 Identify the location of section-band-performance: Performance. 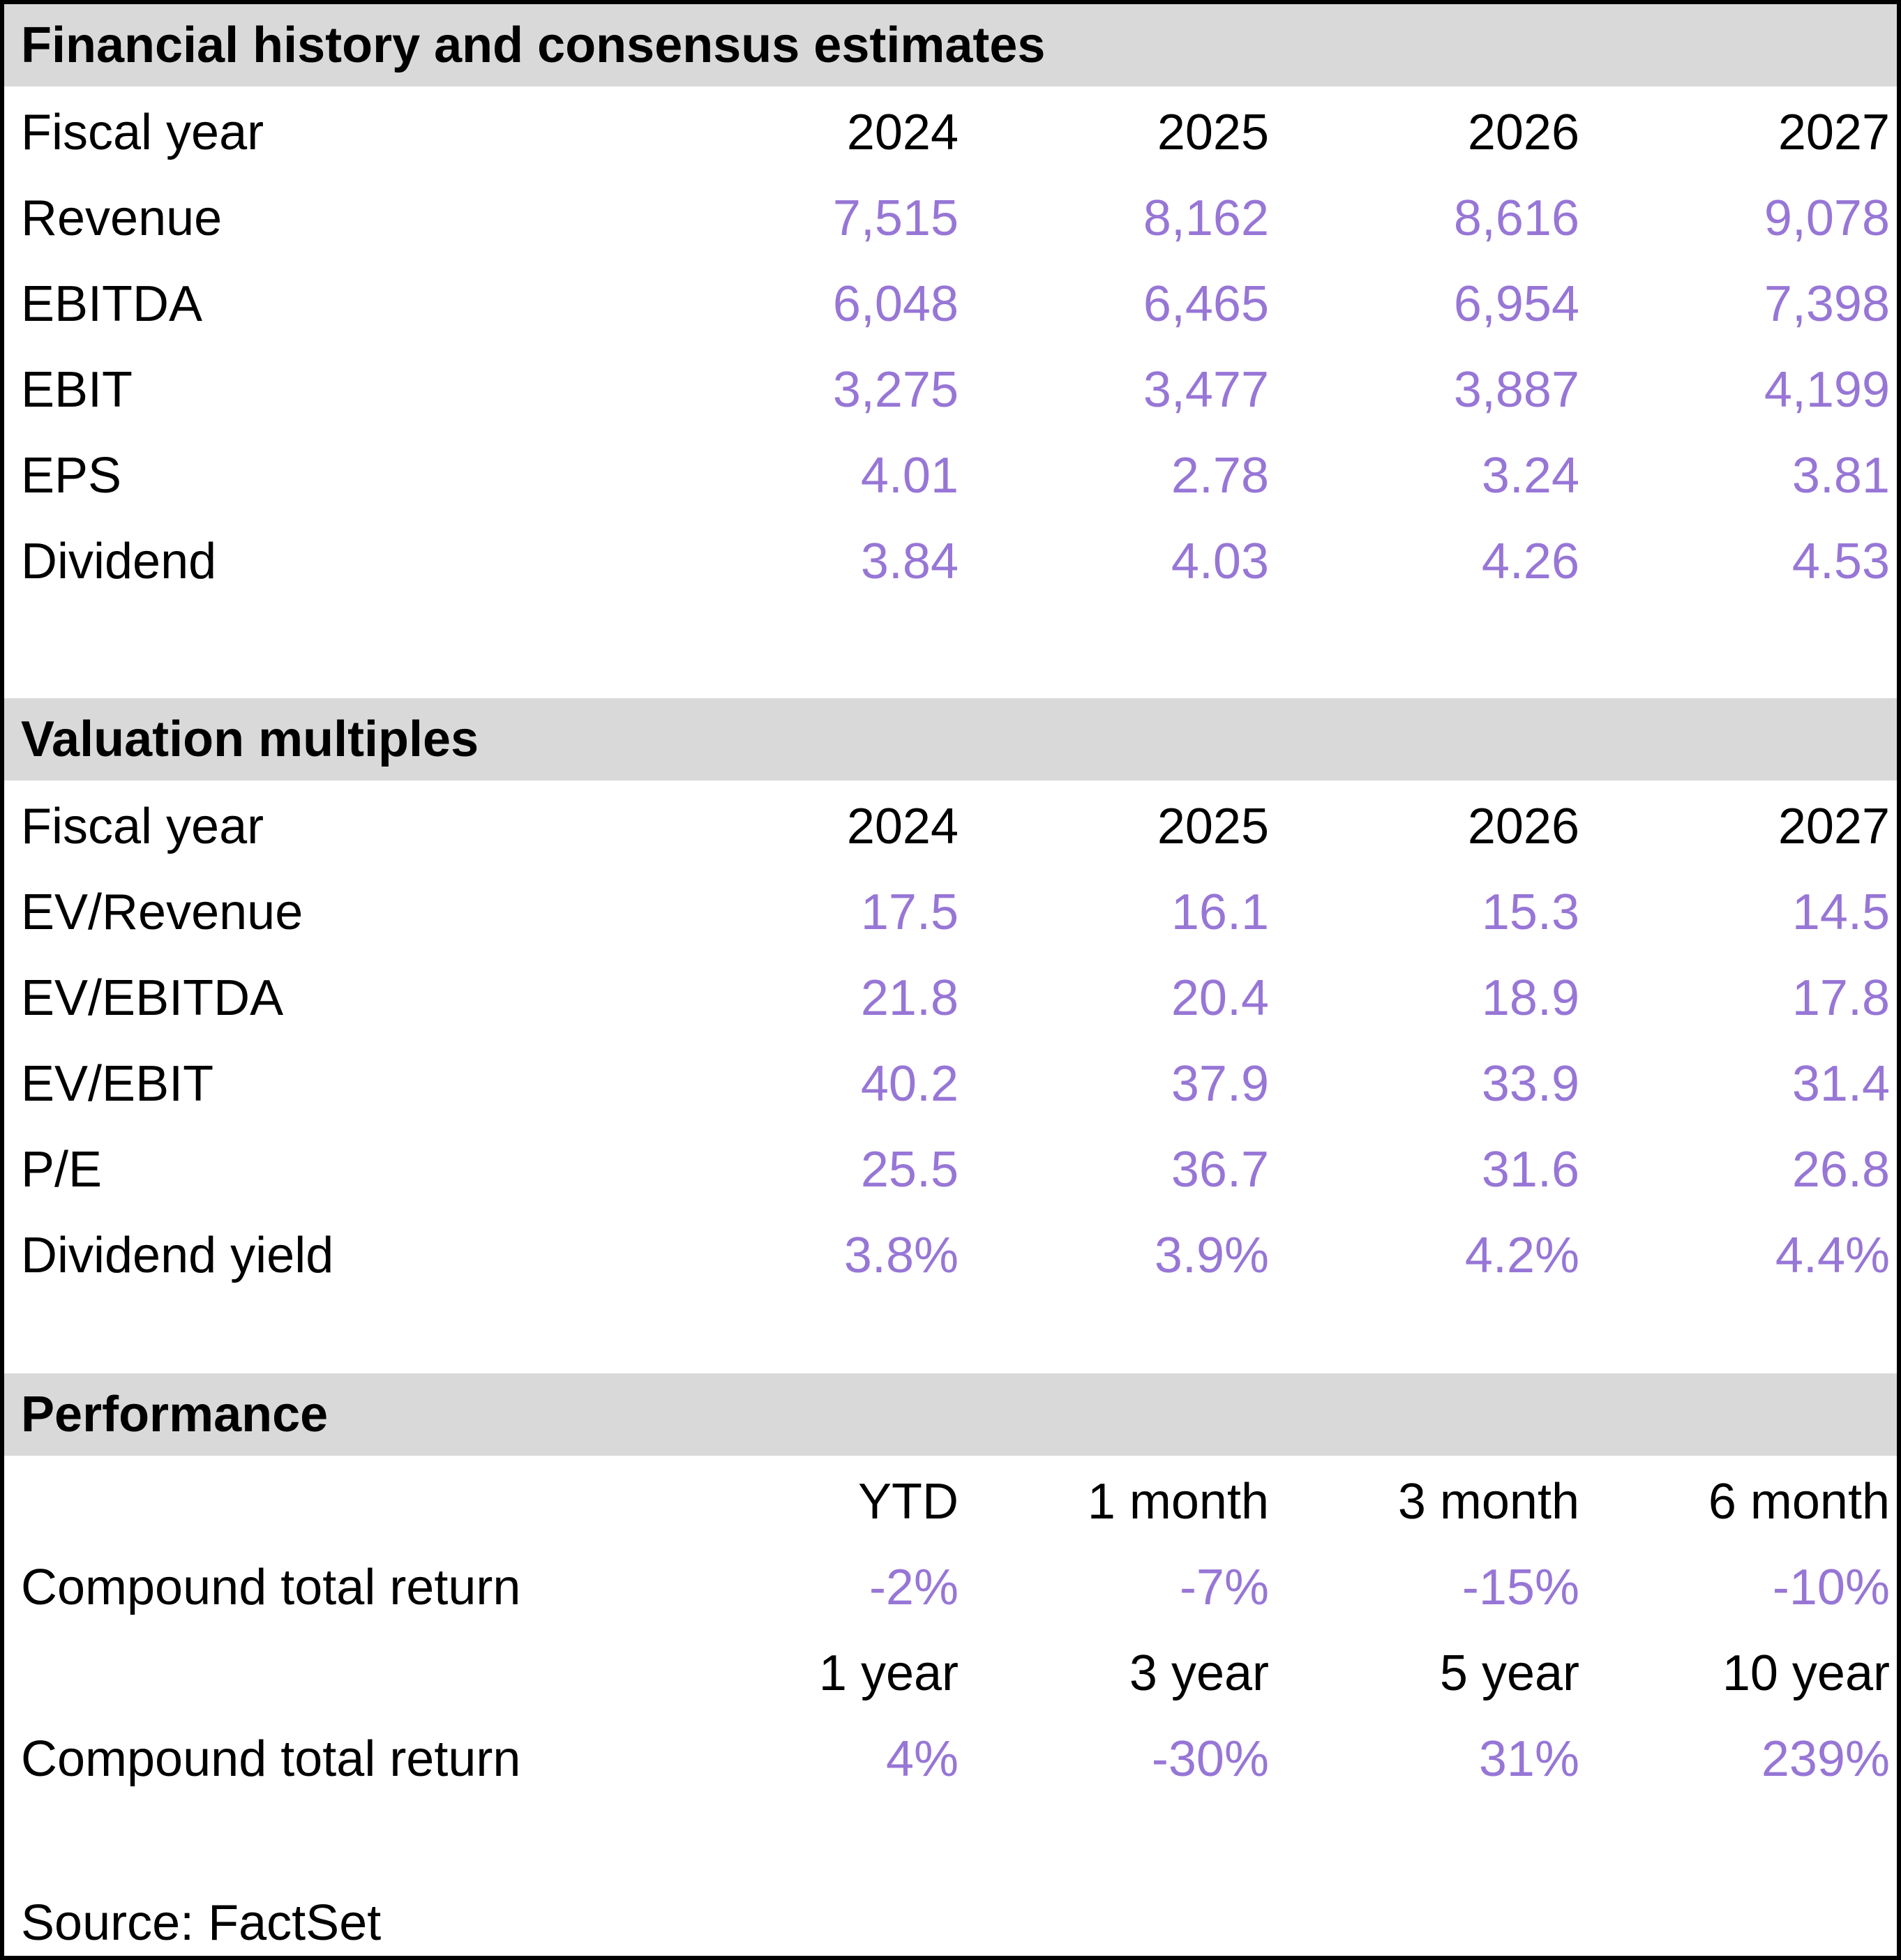
(950, 1414).